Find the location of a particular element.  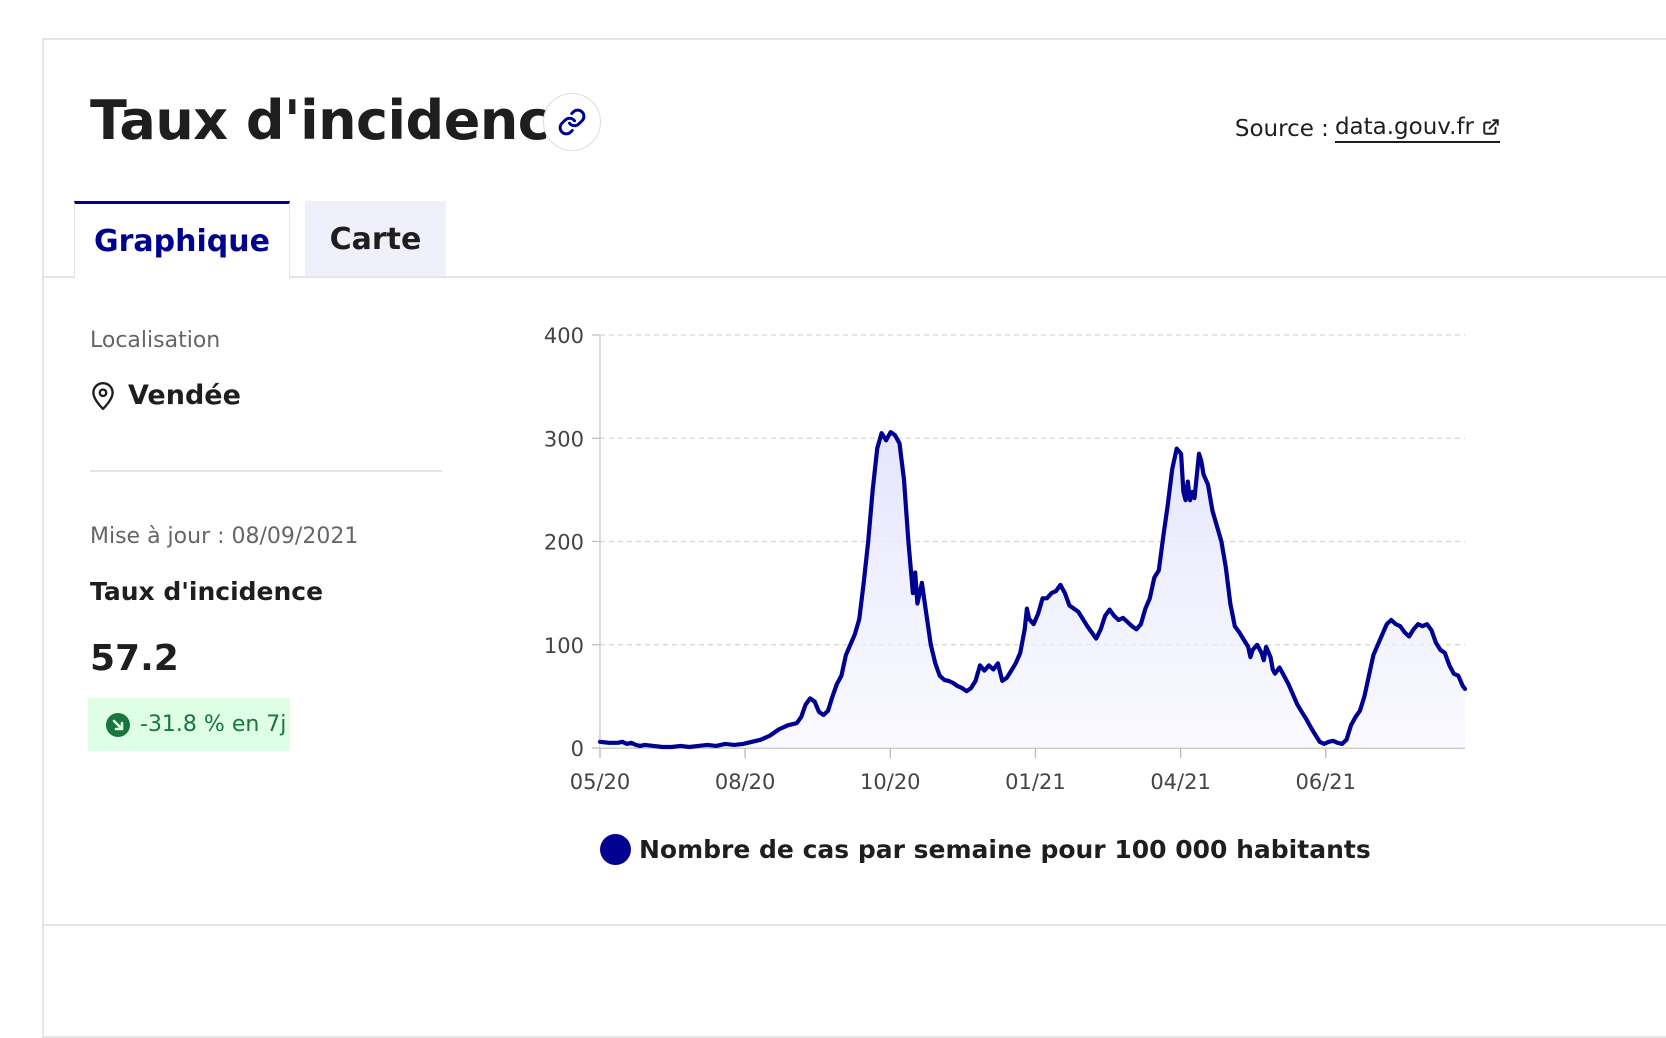

x-tick-label: 01/21 is located at coordinates (1035, 782).